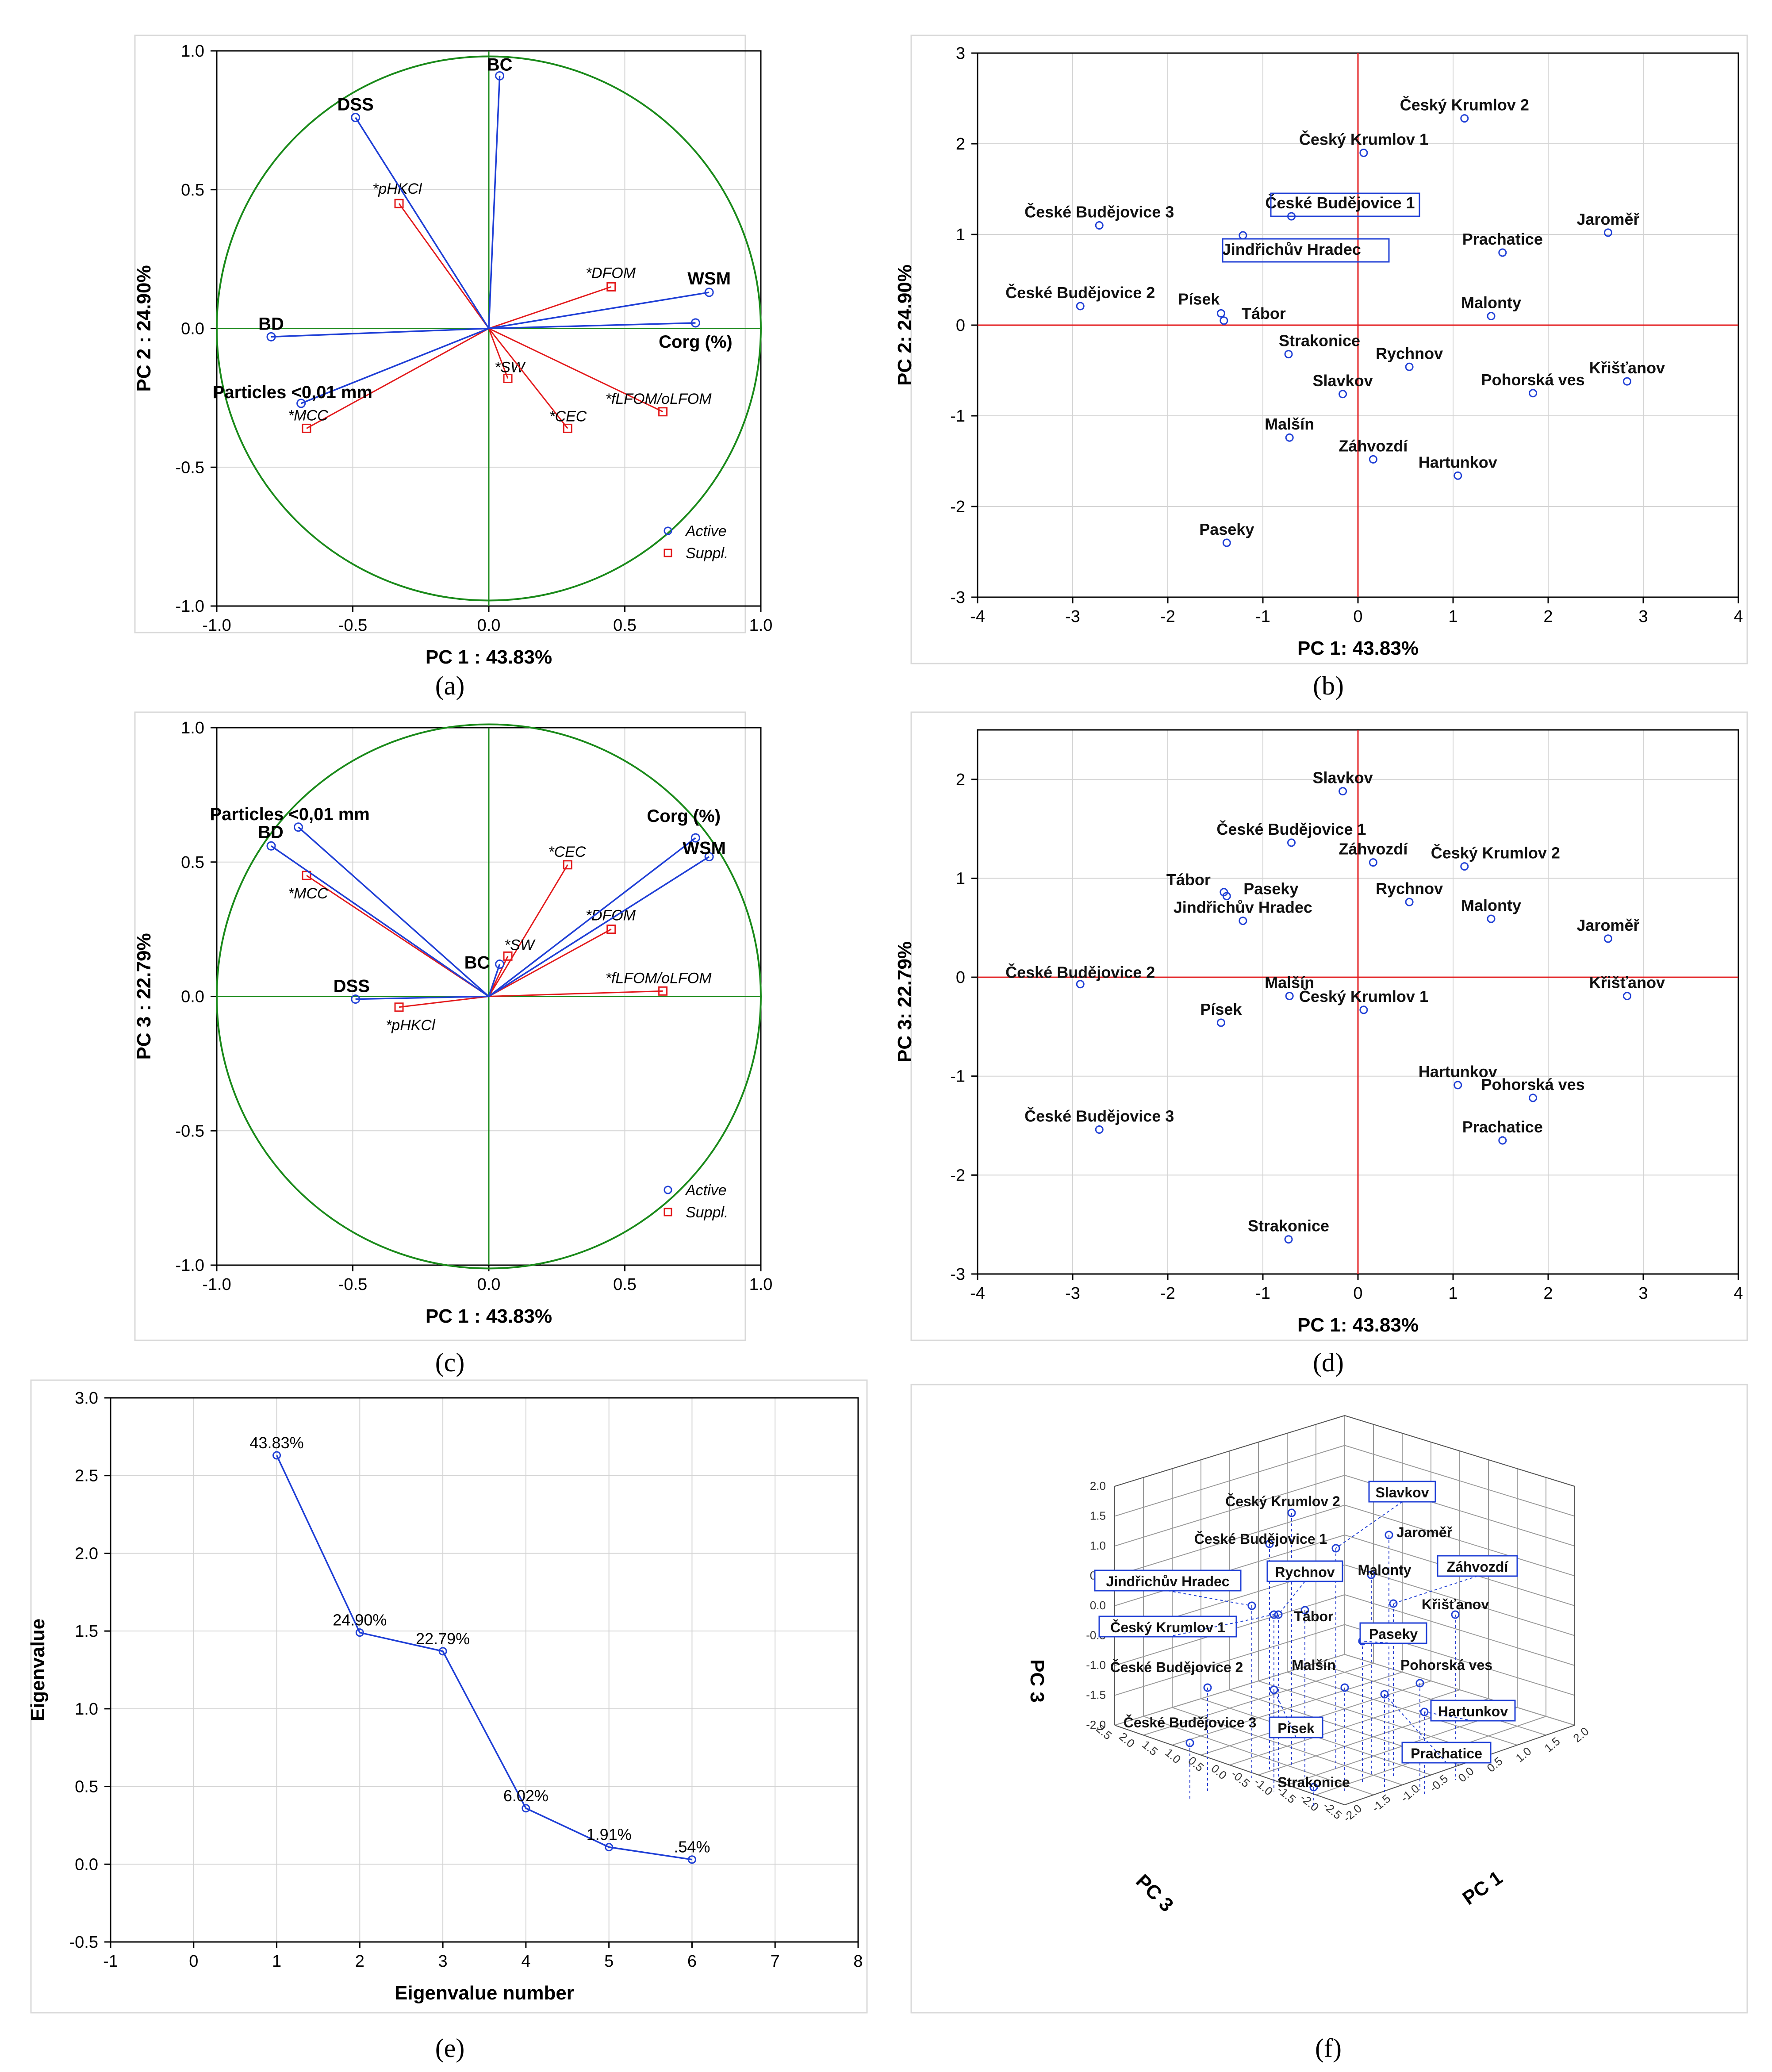 This screenshot has width=1772, height=2072. I want to click on x-tick-label: 1, so click(1452, 616).